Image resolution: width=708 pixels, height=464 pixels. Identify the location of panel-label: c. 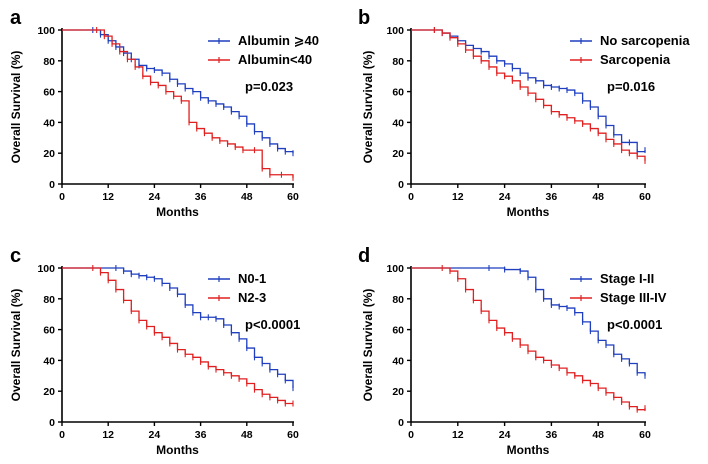
(15, 256).